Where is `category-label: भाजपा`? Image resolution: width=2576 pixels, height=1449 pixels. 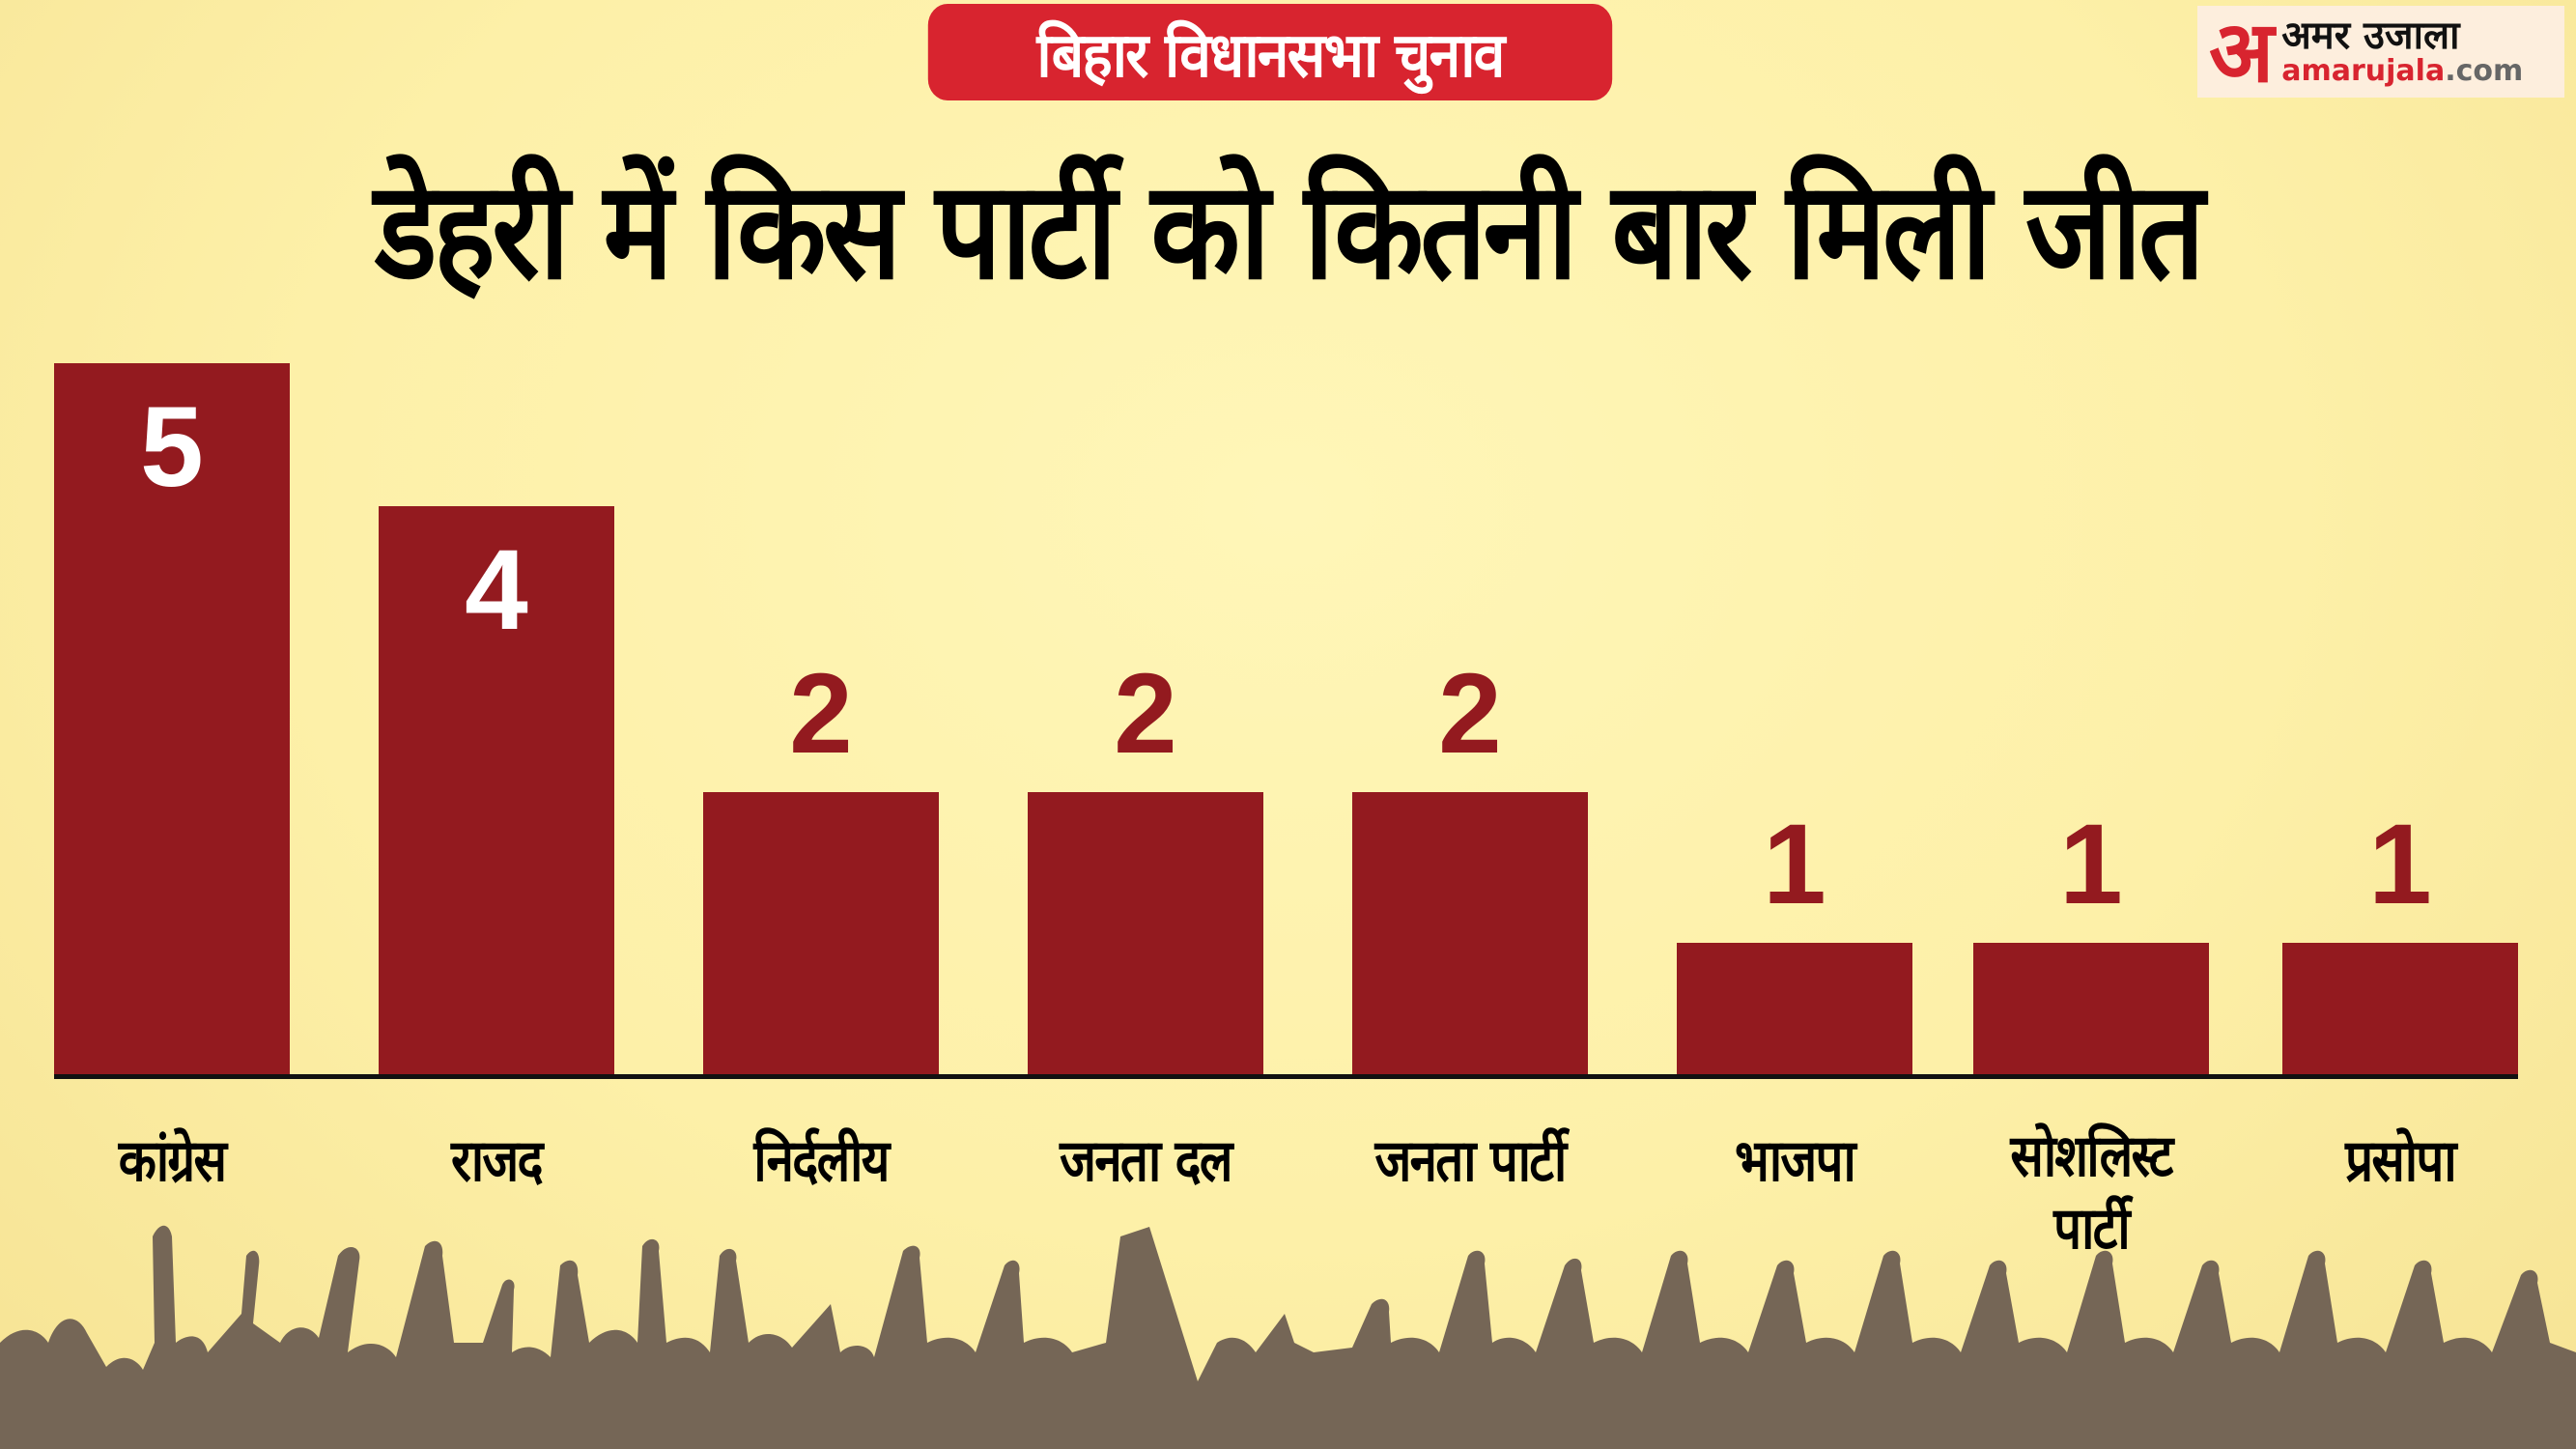
category-label: भाजपा is located at coordinates (1795, 1161).